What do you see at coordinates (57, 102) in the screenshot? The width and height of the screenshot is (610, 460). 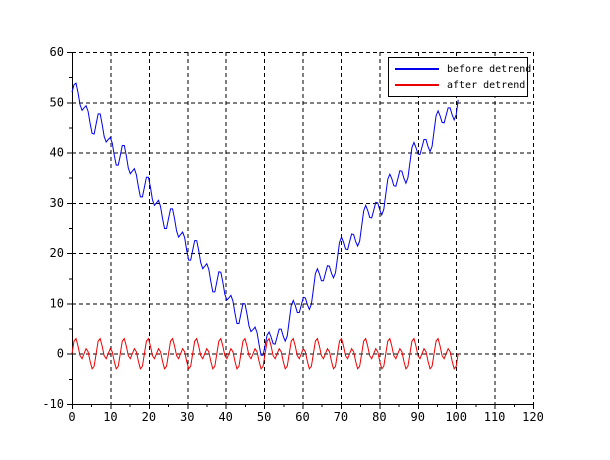 I see `y-tick-label: 50` at bounding box center [57, 102].